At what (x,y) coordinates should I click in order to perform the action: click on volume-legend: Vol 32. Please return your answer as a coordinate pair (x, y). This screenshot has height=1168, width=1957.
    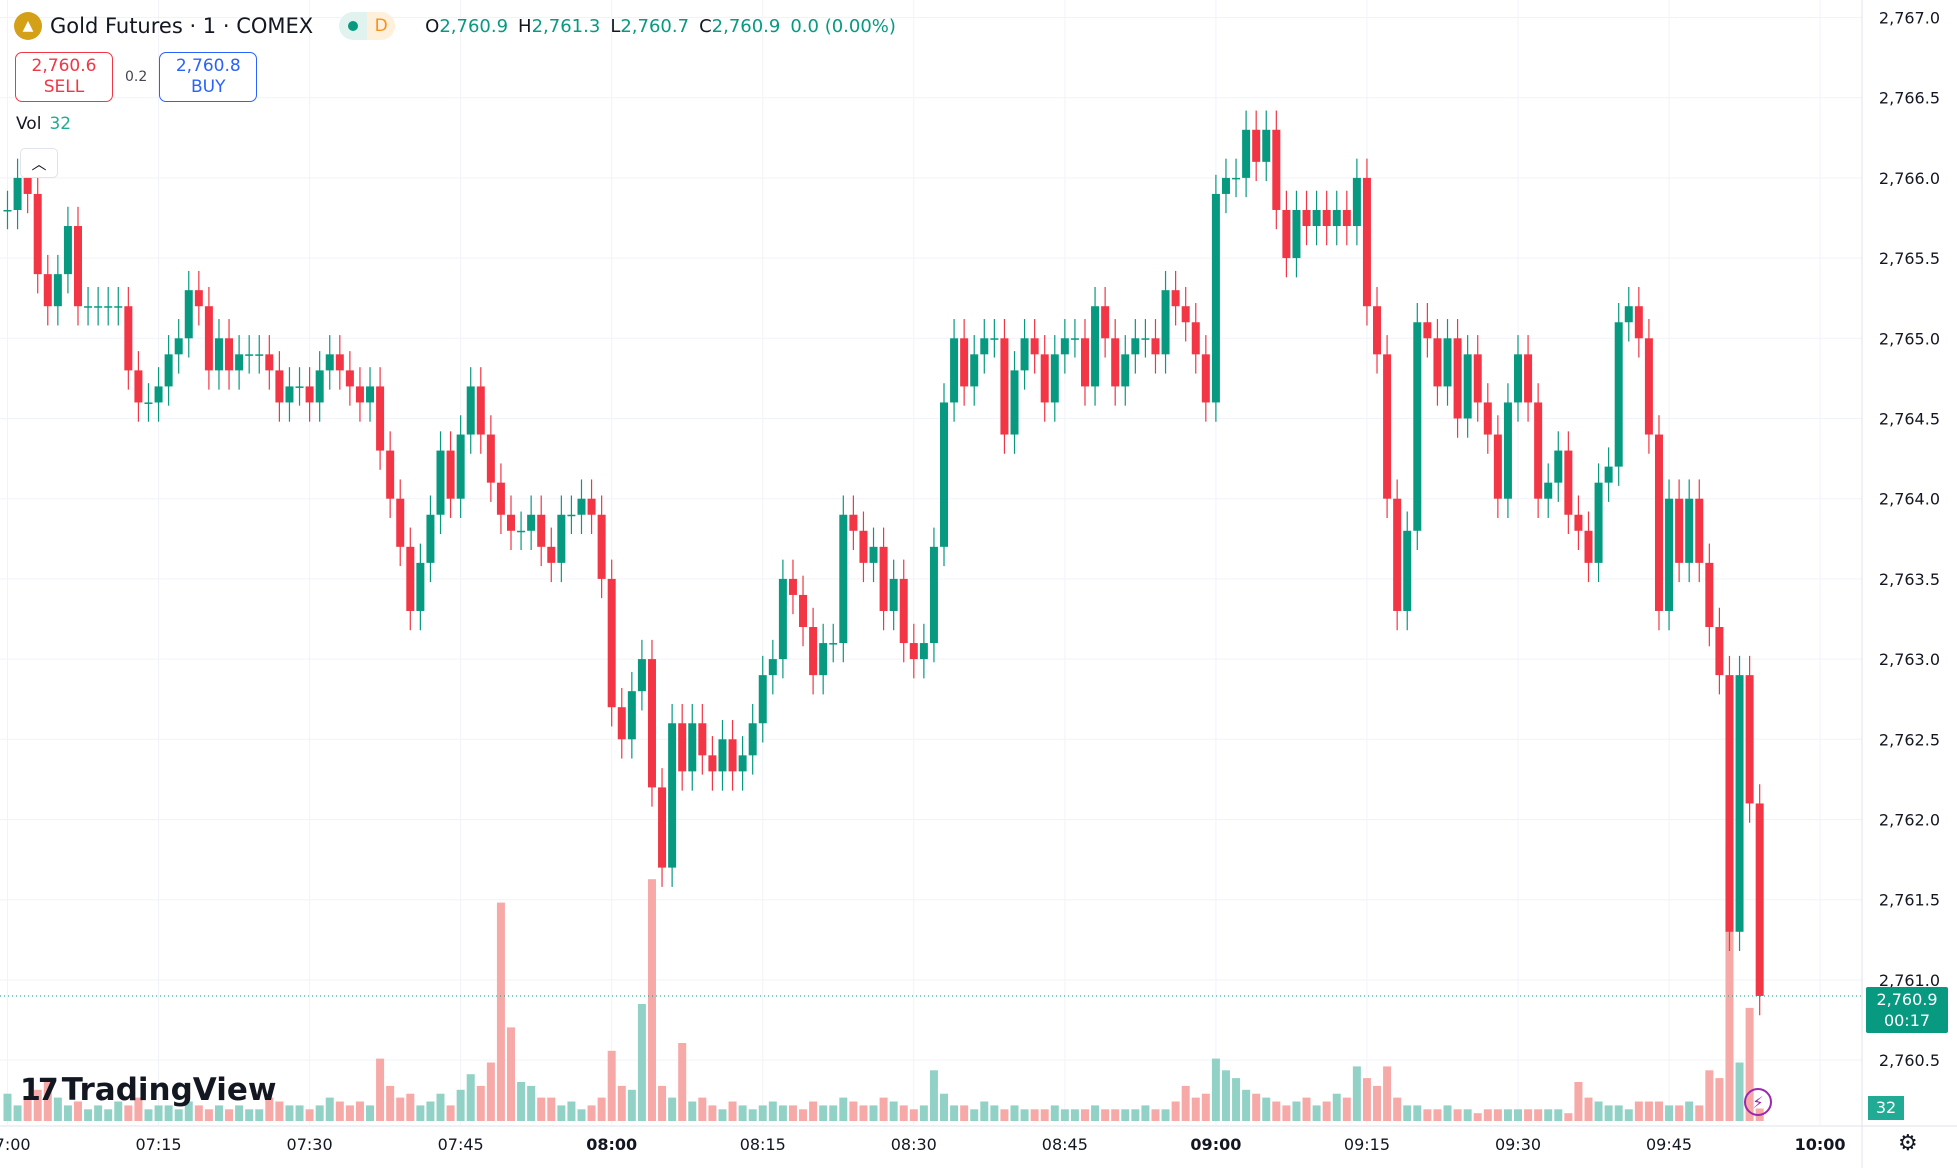
    Looking at the image, I should click on (43, 124).